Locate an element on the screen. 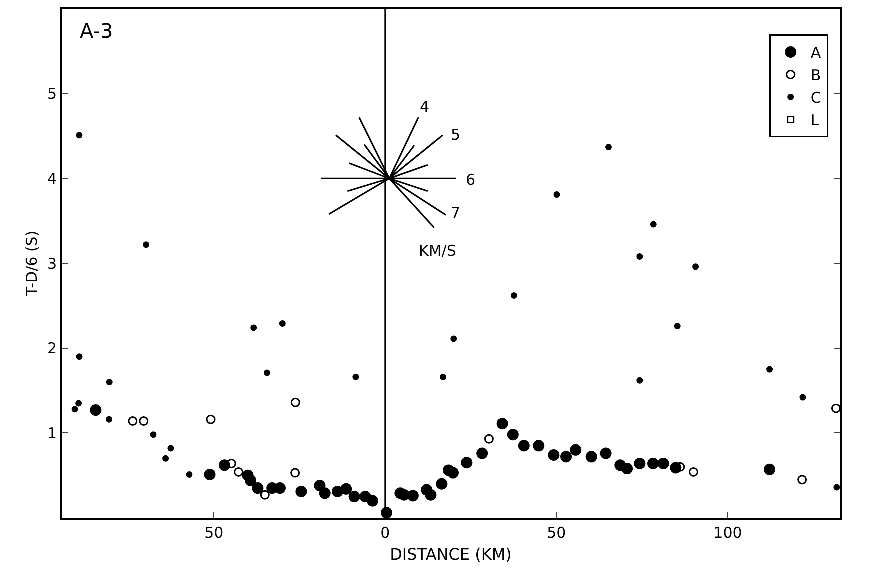 The width and height of the screenshot is (869, 588). annotation: 6 is located at coordinates (471, 180).